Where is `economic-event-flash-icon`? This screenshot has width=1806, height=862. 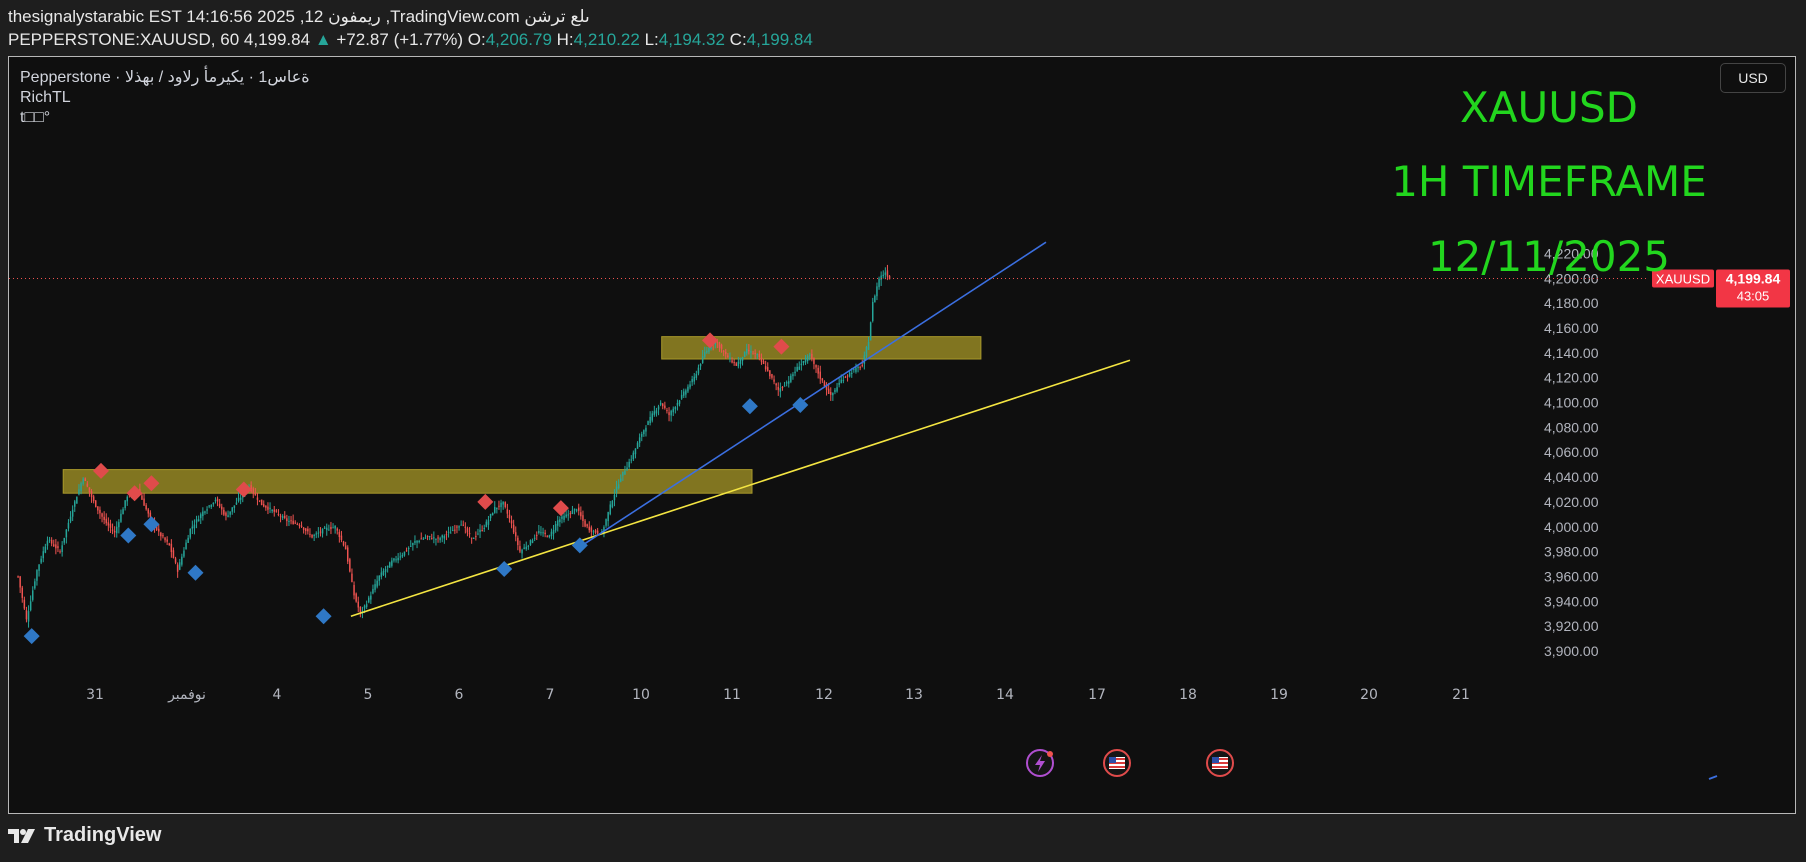 economic-event-flash-icon is located at coordinates (1040, 763).